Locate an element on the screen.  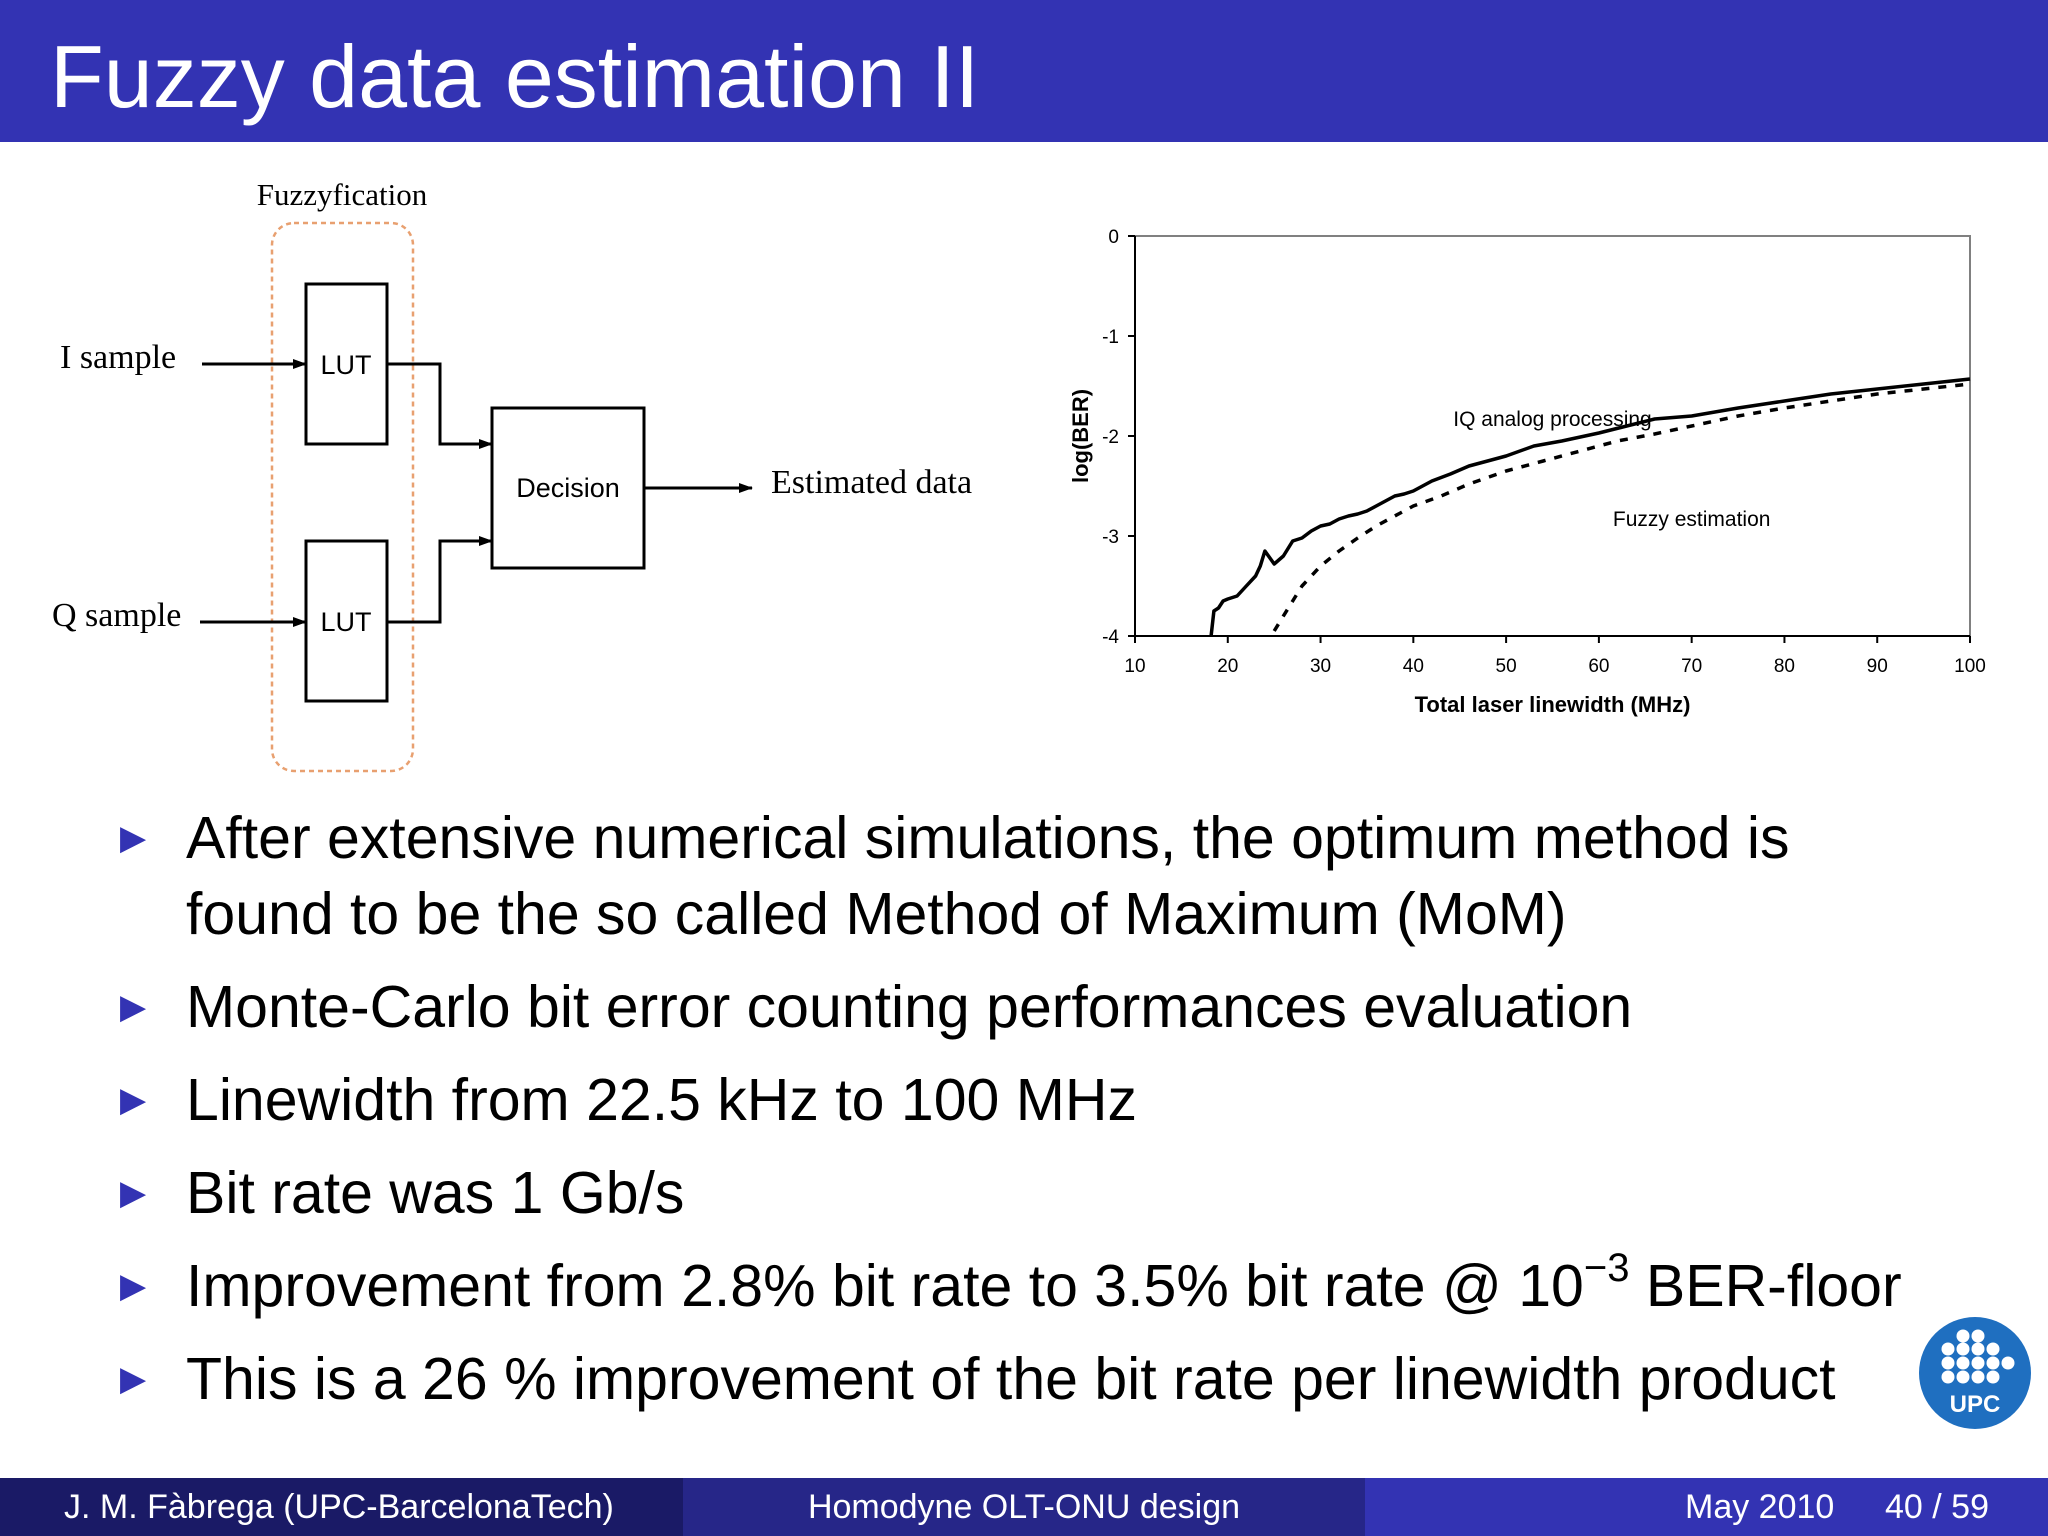
bullet-exponent: −3 is located at coordinates (1606, 1268).